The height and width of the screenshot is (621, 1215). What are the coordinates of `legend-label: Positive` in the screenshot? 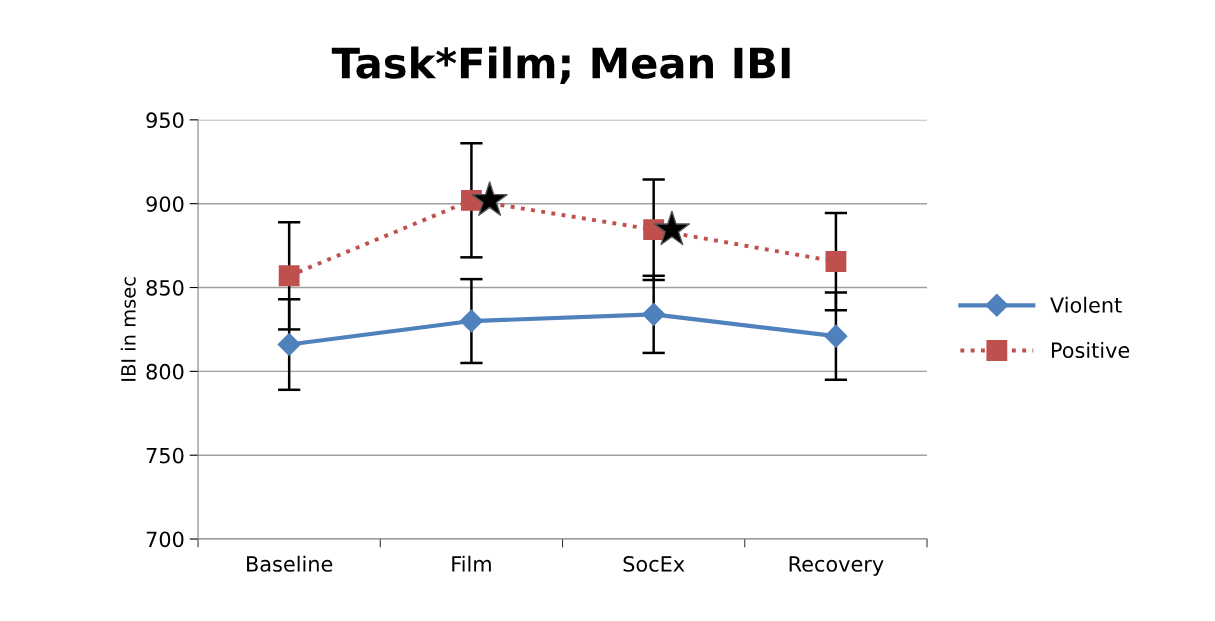 It's located at (1091, 350).